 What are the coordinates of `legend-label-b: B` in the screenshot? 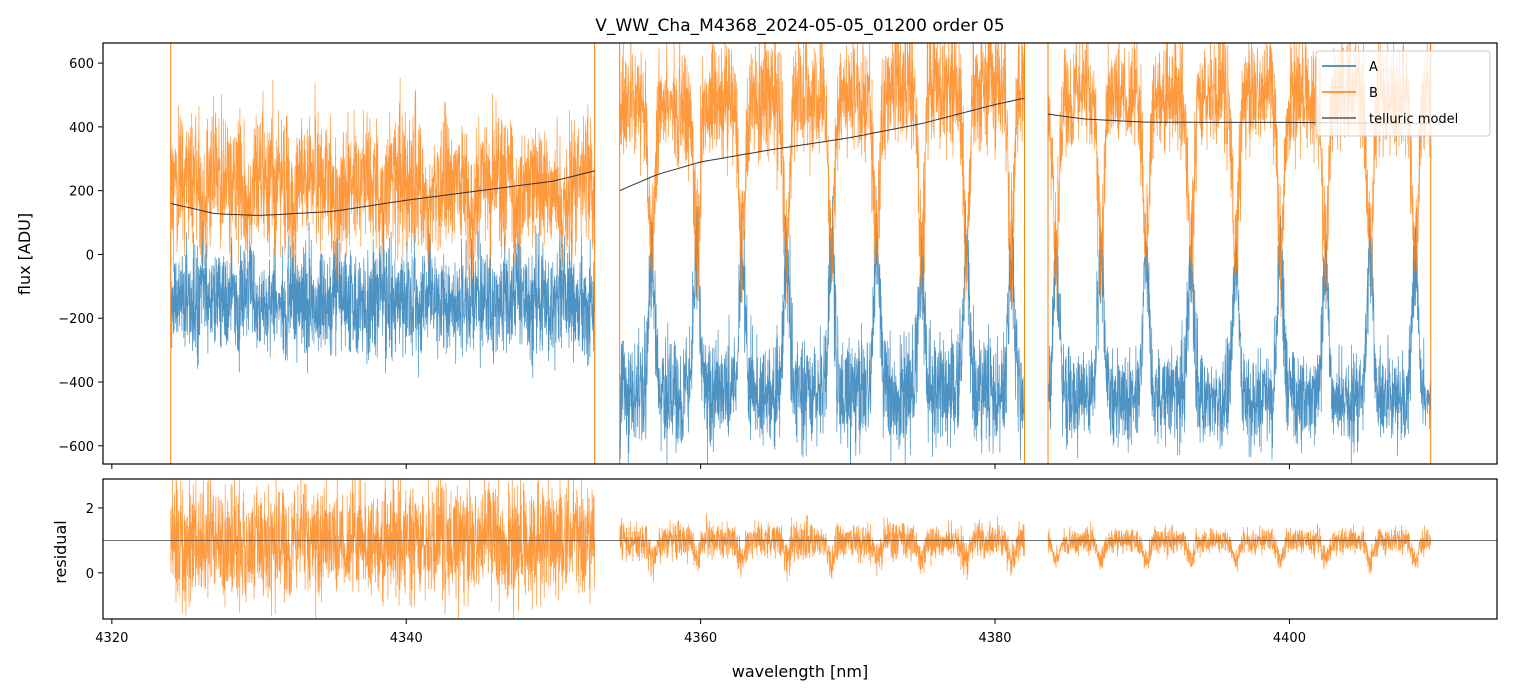 It's located at (1373, 93).